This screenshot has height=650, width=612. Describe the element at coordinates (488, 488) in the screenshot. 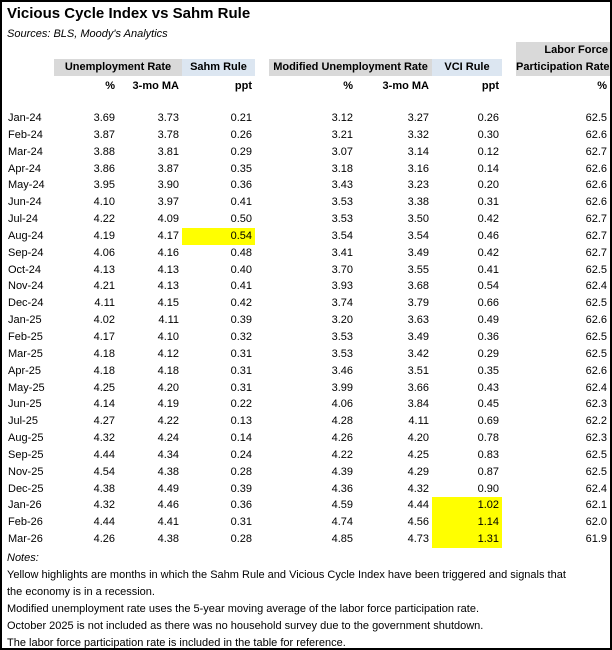

I see `cell-vci: 0.90` at that location.